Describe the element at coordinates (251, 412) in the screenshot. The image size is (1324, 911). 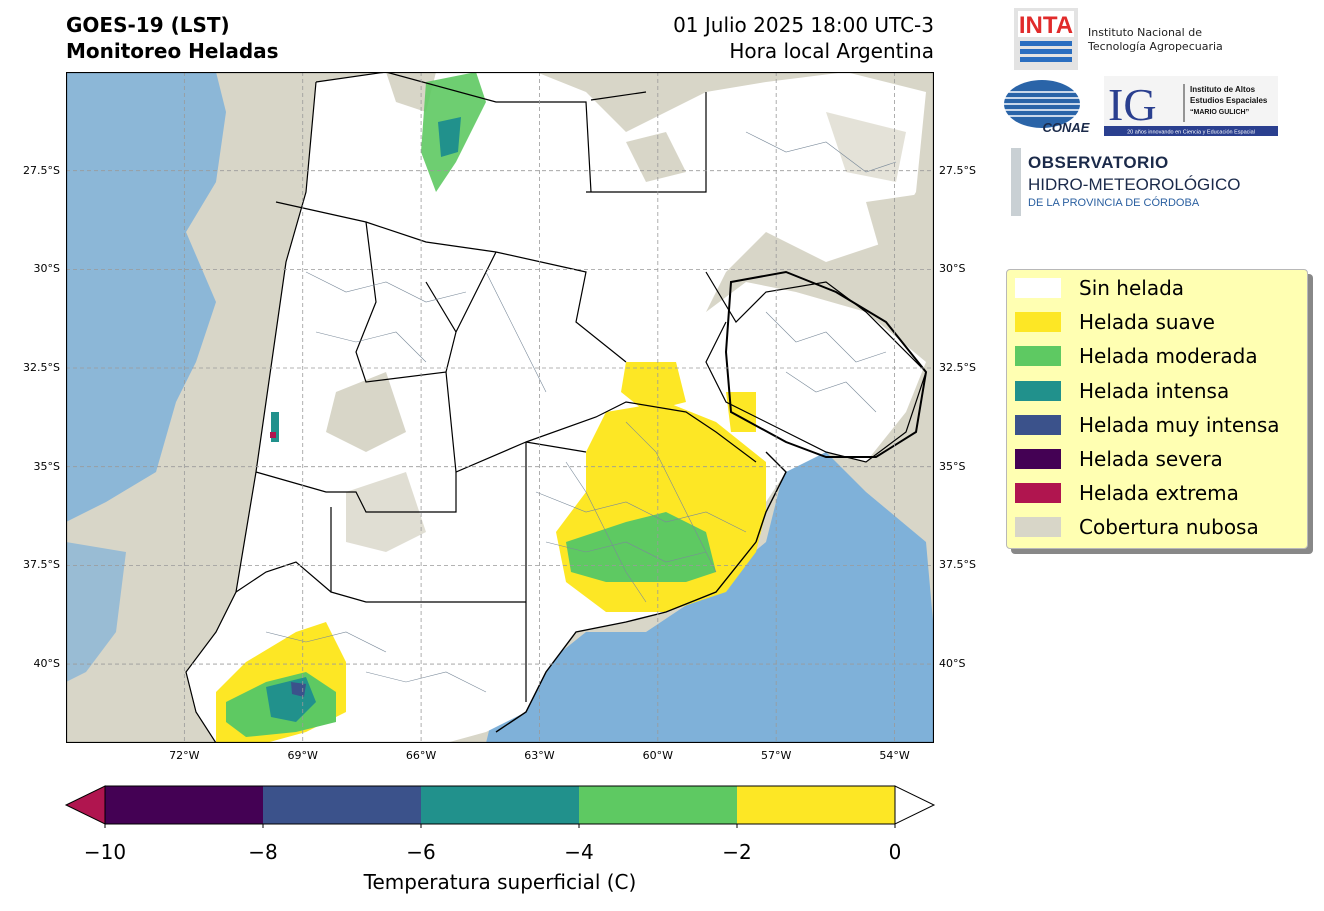
I see `chile-border` at that location.